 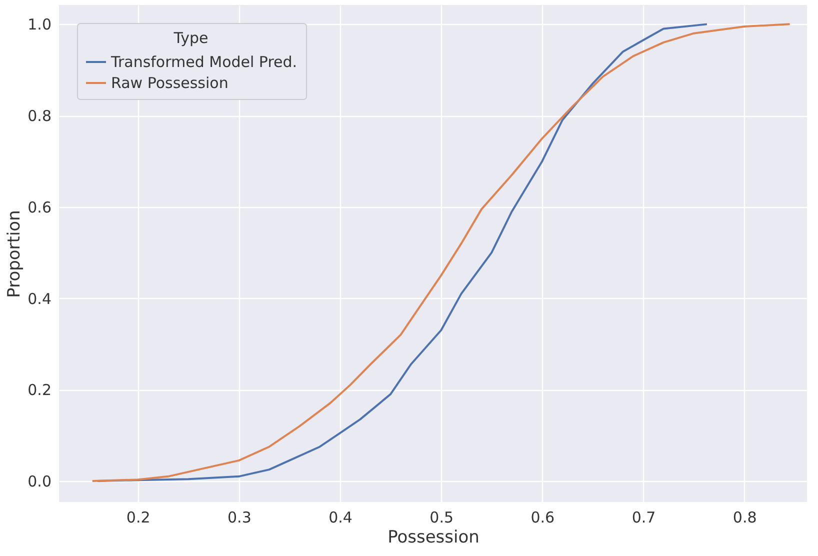 I want to click on x-tick-label: 0.5, so click(x=442, y=517).